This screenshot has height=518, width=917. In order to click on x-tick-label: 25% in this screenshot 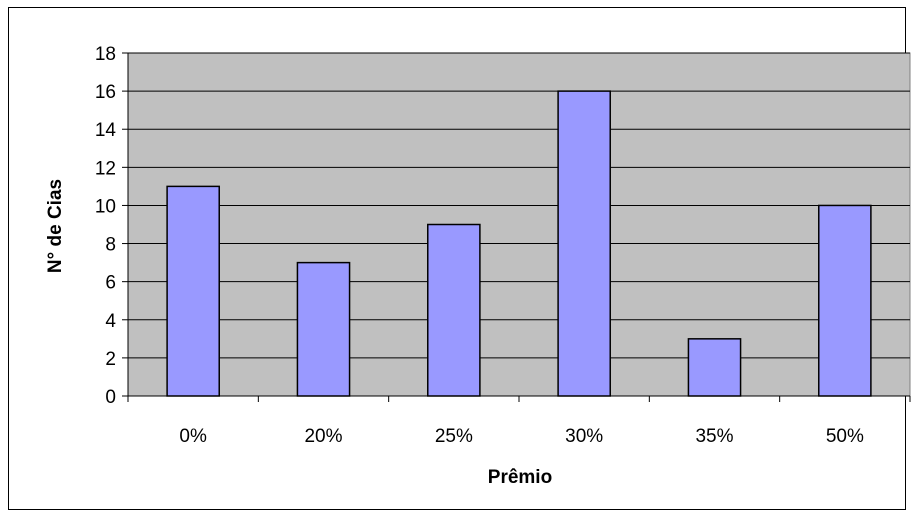, I will do `click(454, 436)`.